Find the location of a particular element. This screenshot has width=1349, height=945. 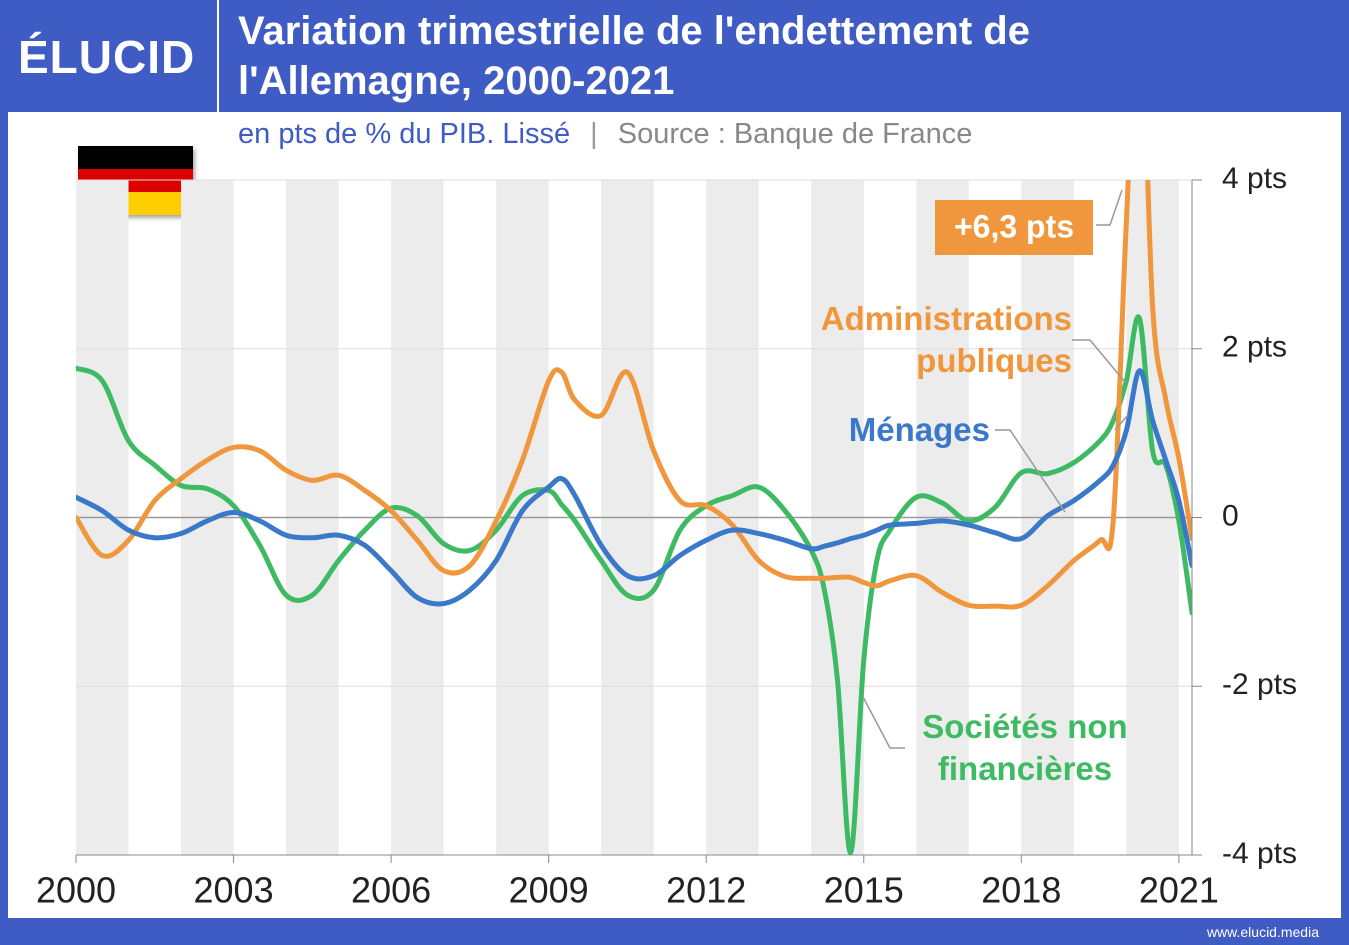

x-tick-label: 2003 is located at coordinates (234, 890).